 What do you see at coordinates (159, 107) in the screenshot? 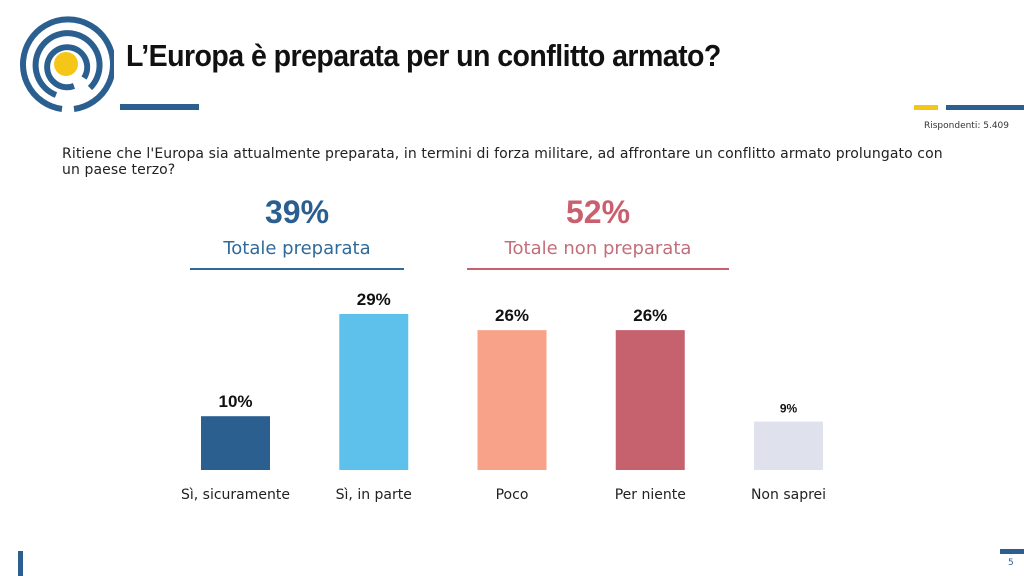
I see `title-underline` at bounding box center [159, 107].